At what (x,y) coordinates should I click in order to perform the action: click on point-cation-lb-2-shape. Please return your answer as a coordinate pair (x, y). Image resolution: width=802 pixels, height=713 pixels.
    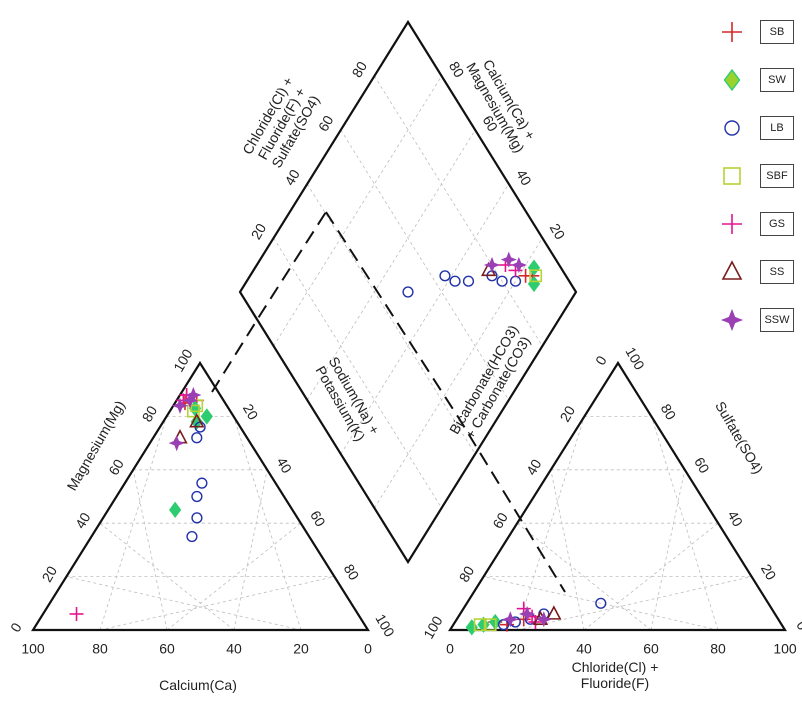
    Looking at the image, I should click on (202, 483).